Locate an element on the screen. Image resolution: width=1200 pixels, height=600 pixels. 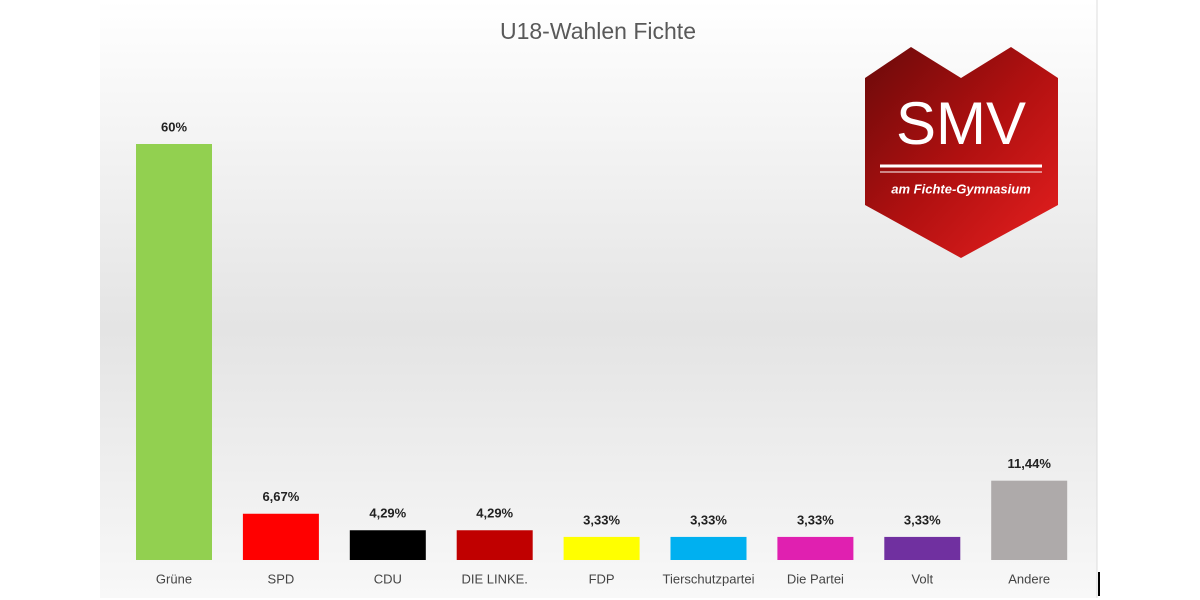
value-label: 6,67% is located at coordinates (280, 496).